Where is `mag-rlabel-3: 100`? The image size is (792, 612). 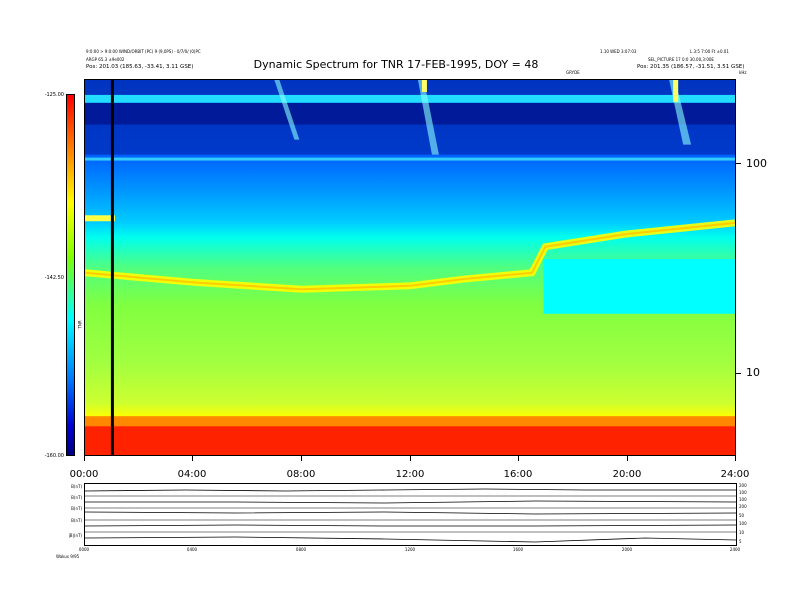 mag-rlabel-3: 100 is located at coordinates (743, 499).